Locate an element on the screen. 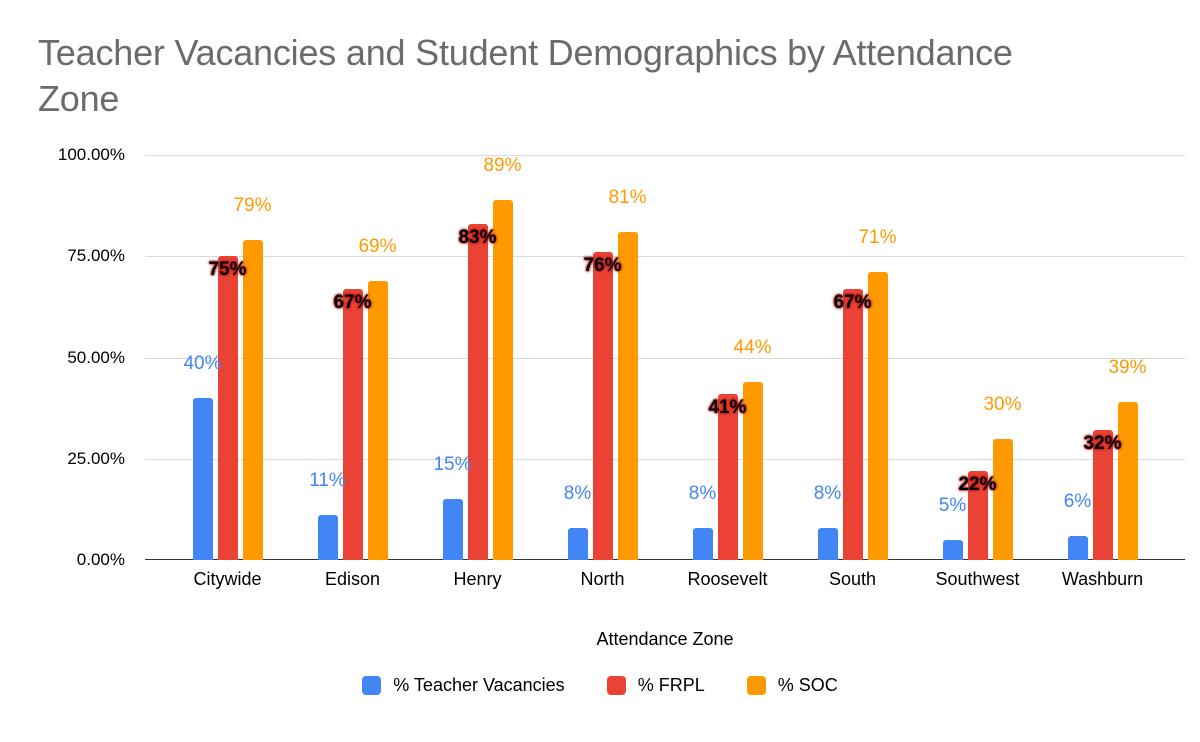  bar-slot: 89% is located at coordinates (502, 357).